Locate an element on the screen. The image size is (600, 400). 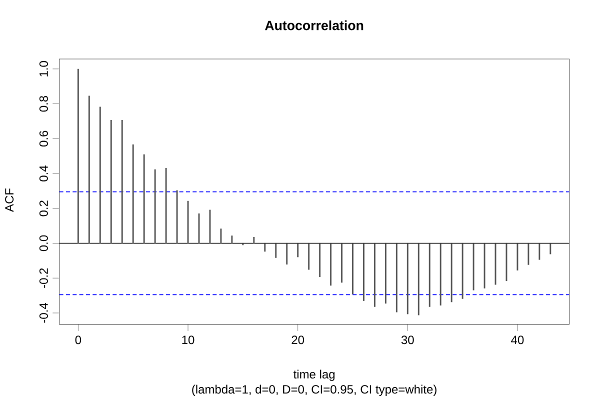
y-tick-label: 0.4 is located at coordinates (43, 174).